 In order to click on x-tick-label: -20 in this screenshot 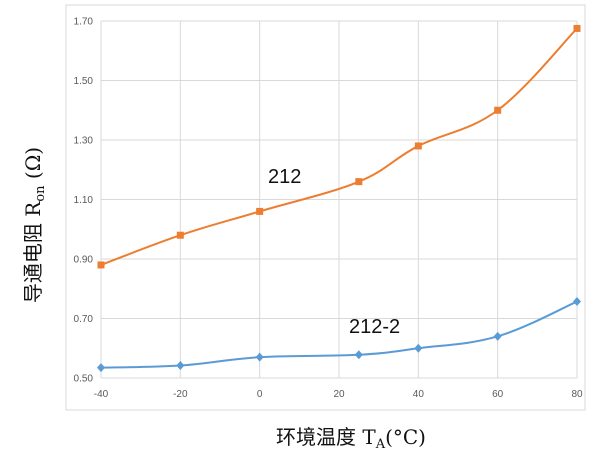, I will do `click(180, 394)`.